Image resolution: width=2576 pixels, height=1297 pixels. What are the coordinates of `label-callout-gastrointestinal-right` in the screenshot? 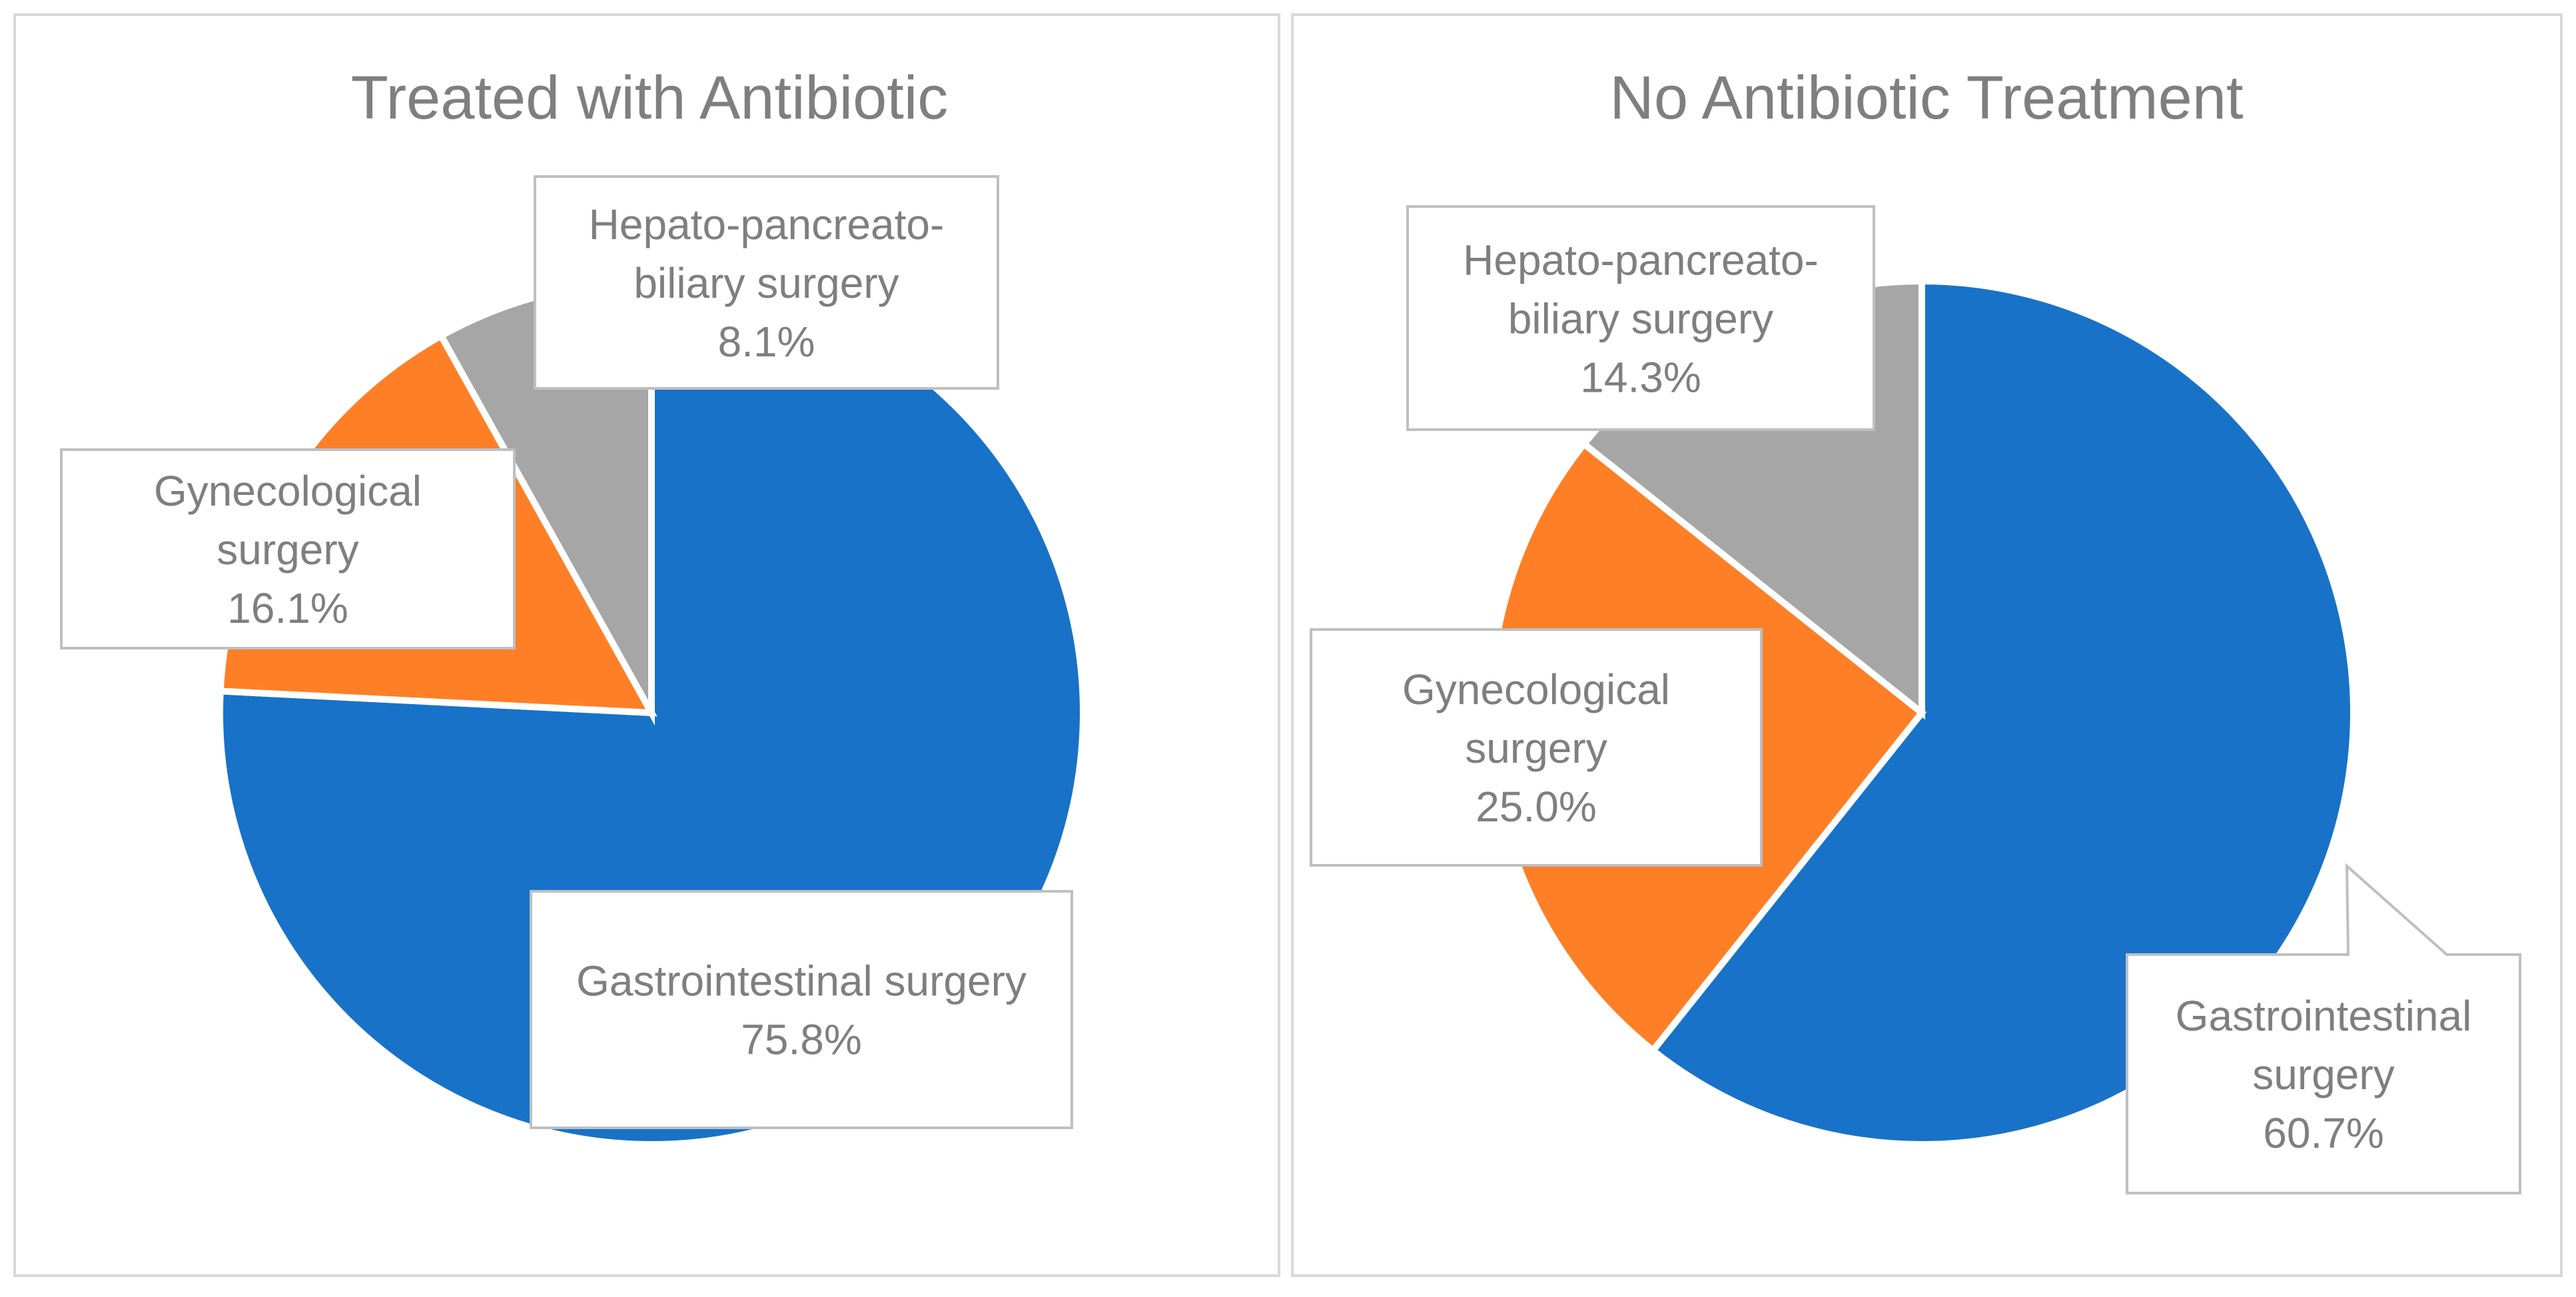 It's located at (2323, 1028).